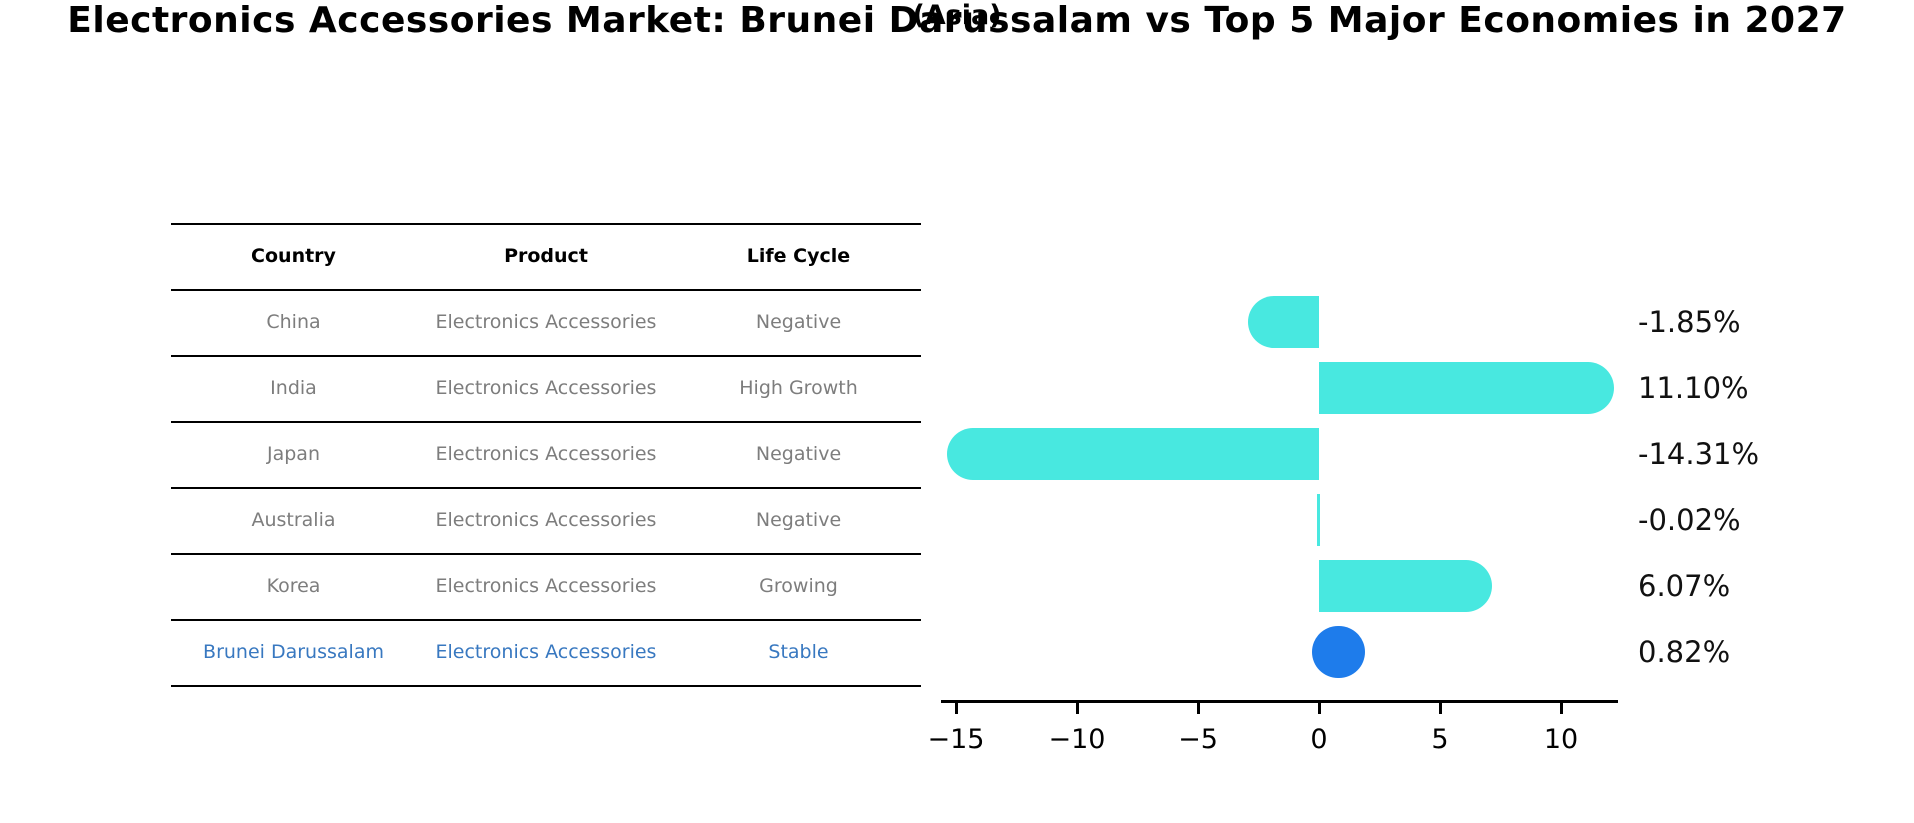 The width and height of the screenshot is (1914, 823). I want to click on value-label-brunei-darussalam: 0.82%, so click(1684, 652).